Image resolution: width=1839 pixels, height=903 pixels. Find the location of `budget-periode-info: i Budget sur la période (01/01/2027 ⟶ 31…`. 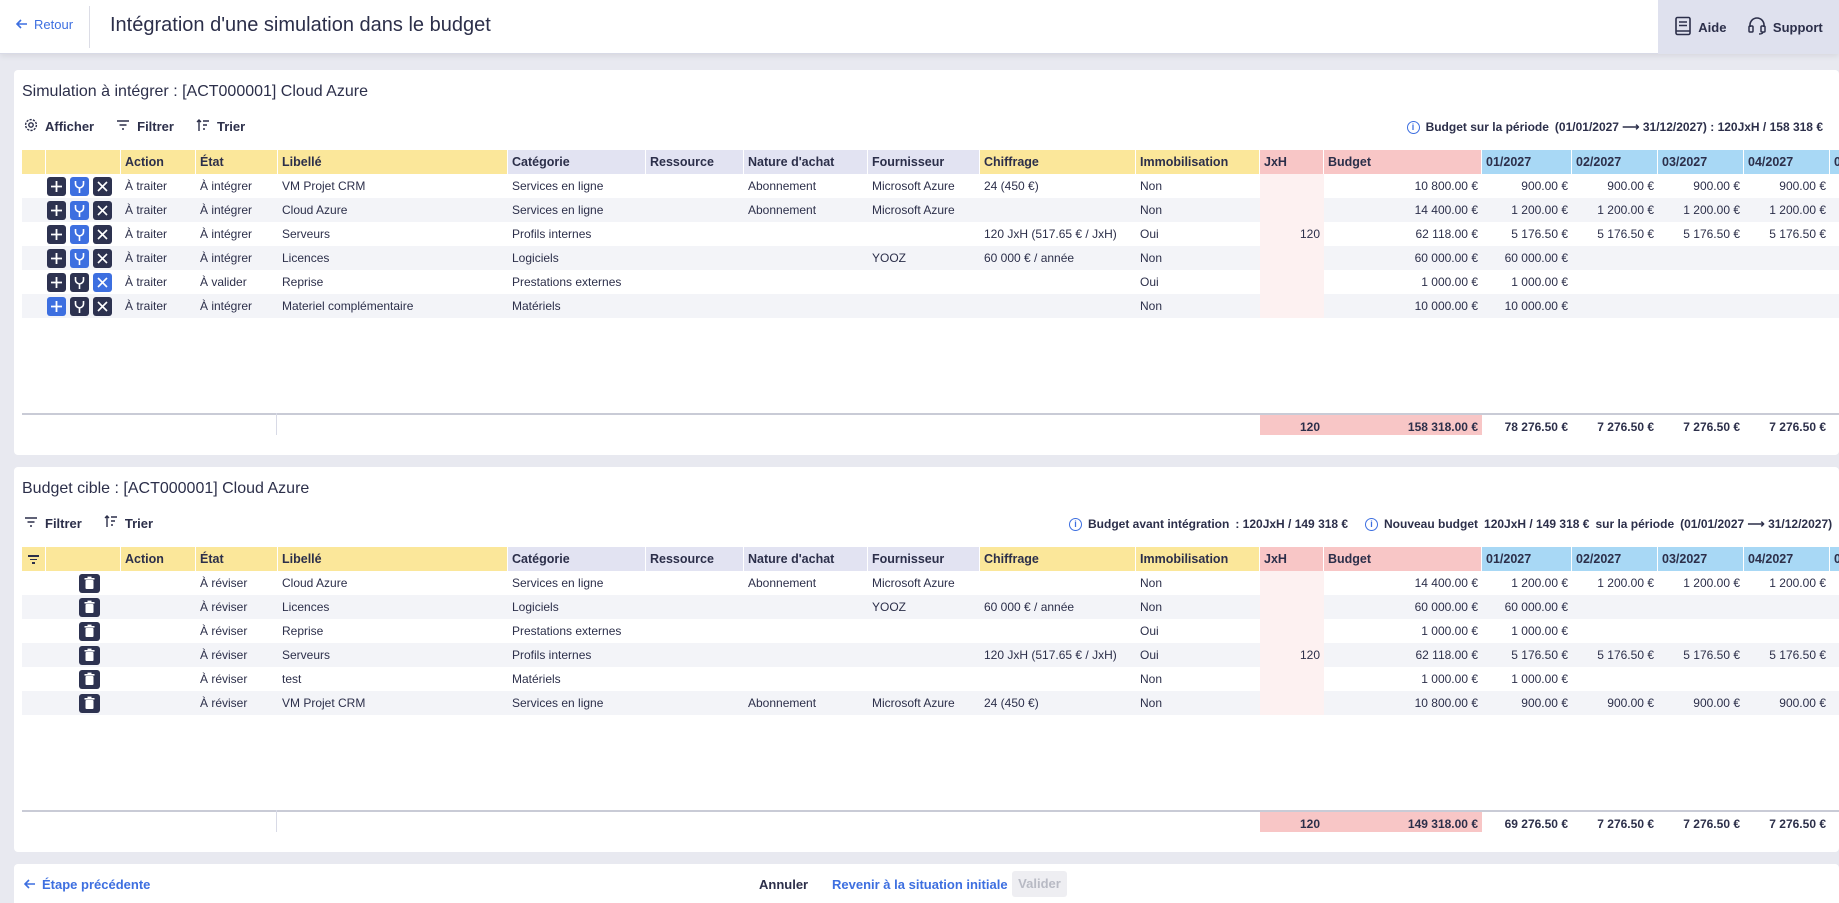

budget-periode-info: i Budget sur la période (01/01/2027 ⟶ 31… is located at coordinates (1614, 127).